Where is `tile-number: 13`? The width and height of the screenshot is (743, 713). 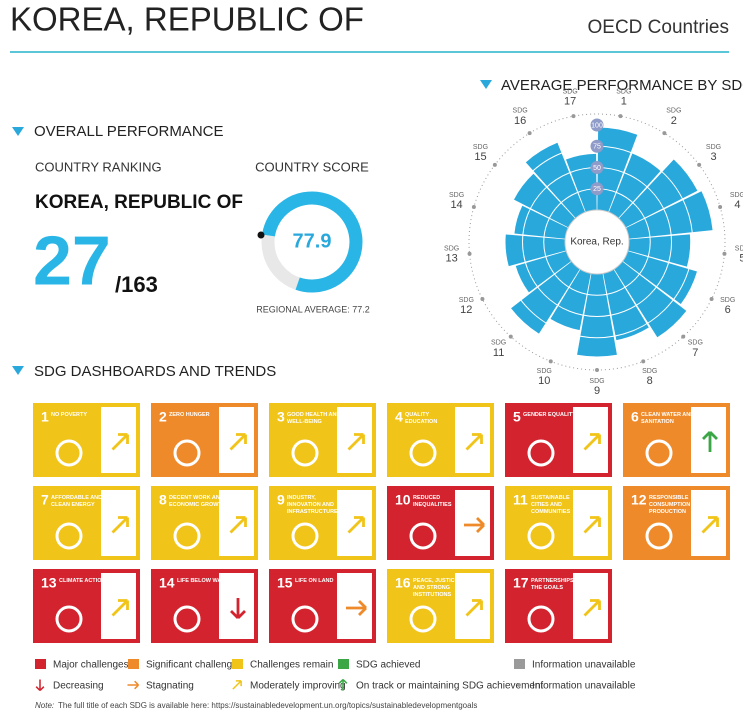 tile-number: 13 is located at coordinates (49, 583).